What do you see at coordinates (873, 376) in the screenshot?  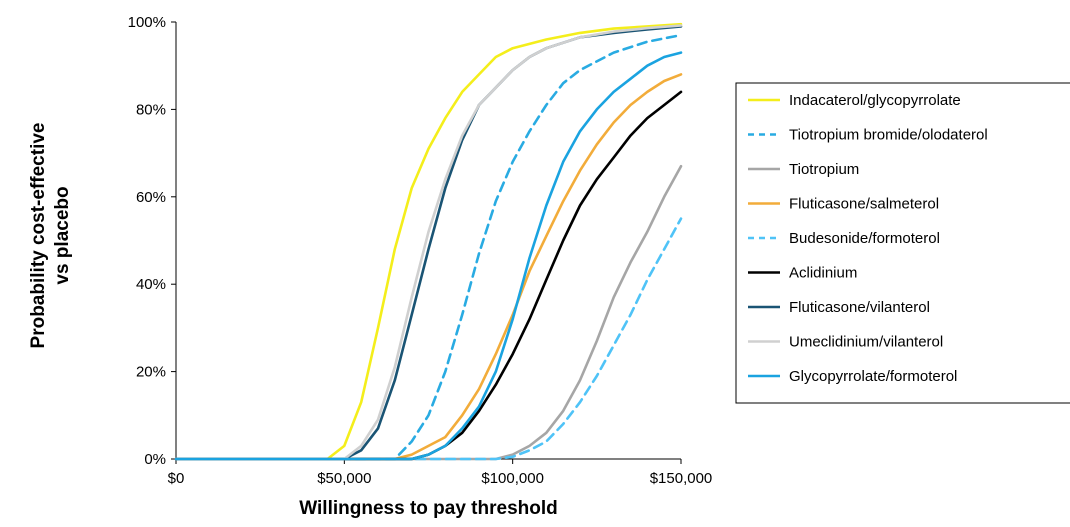 I see `legend-label: Glycopyrrolate/formoterol` at bounding box center [873, 376].